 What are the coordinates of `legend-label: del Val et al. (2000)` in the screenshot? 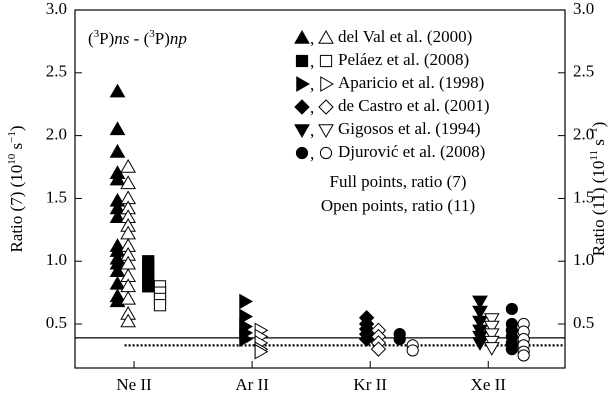 It's located at (405, 36).